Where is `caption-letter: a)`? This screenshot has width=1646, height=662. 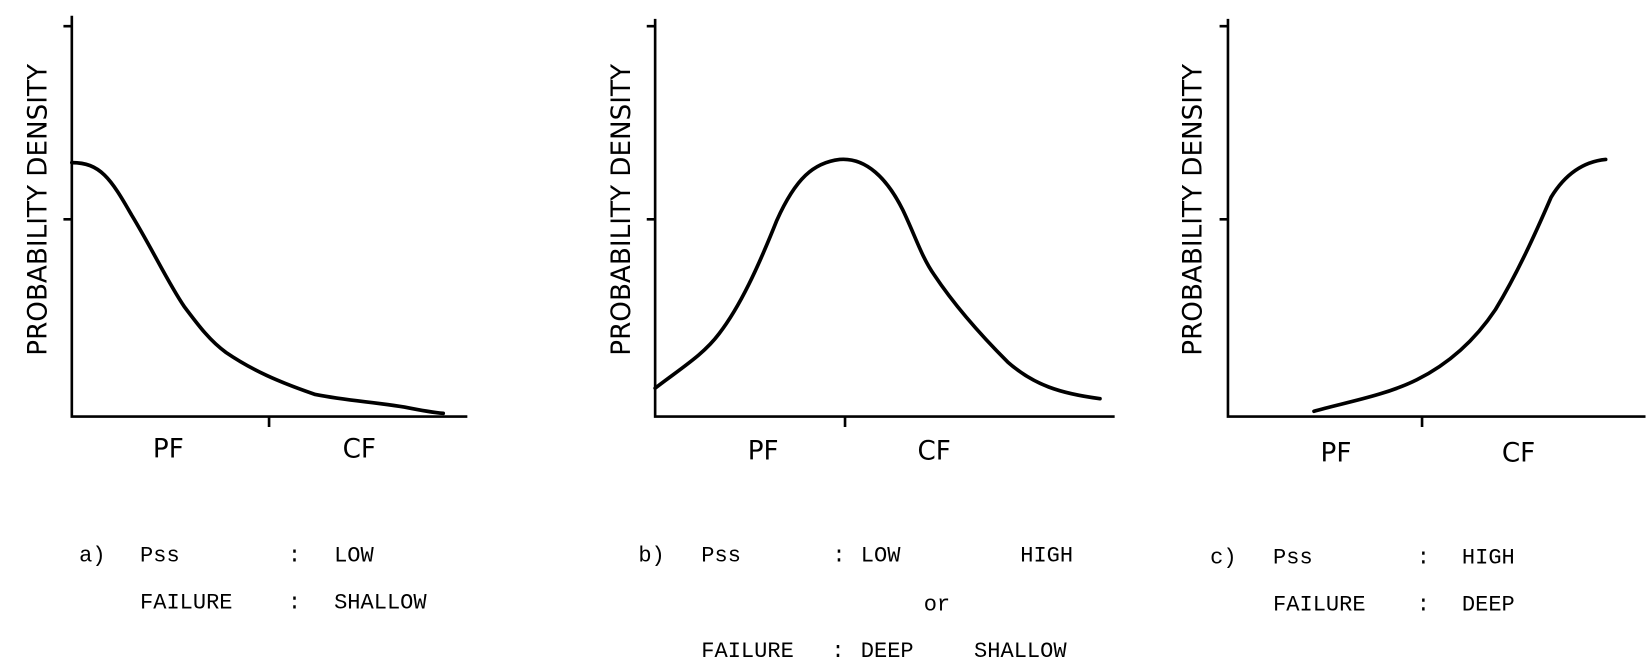 caption-letter: a) is located at coordinates (92, 555).